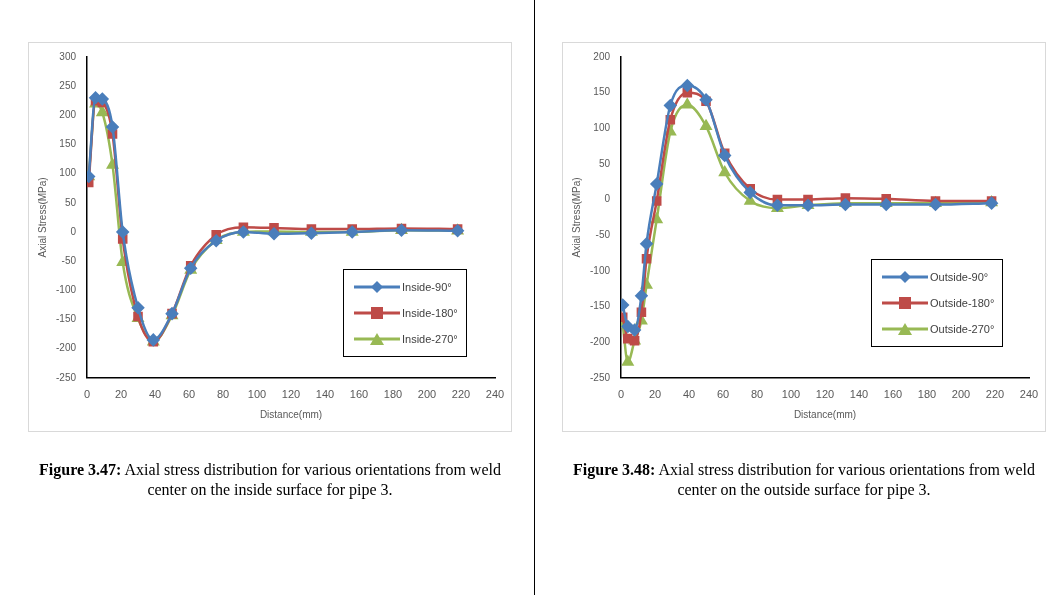  I want to click on legend-label: Inside-90°, so click(427, 287).